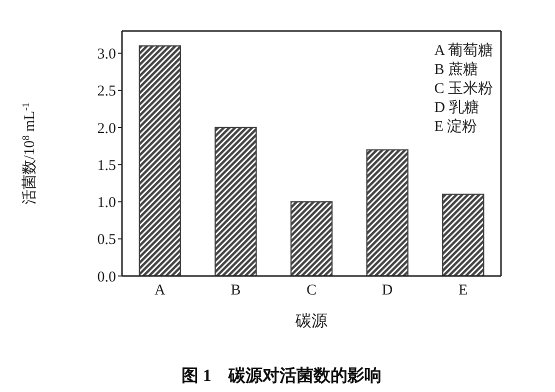 This screenshot has height=392, width=555. Describe the element at coordinates (106, 166) in the screenshot. I see `y-tick-label: 1.5` at that location.